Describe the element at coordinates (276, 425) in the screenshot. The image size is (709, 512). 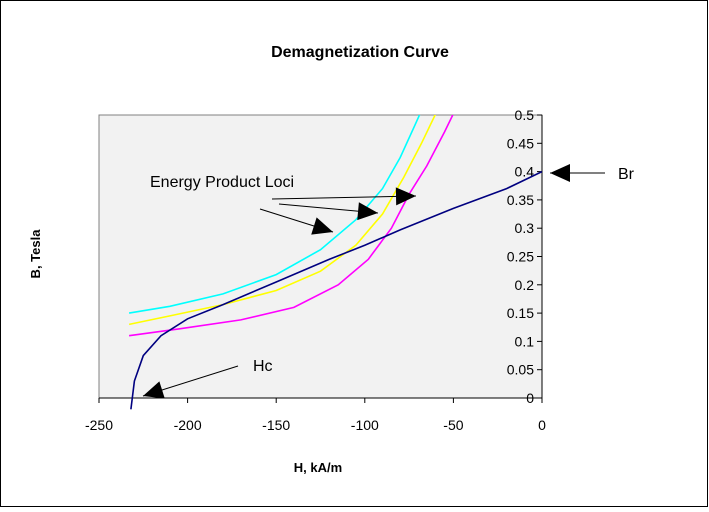
I see `x-tick-label: -150` at that location.